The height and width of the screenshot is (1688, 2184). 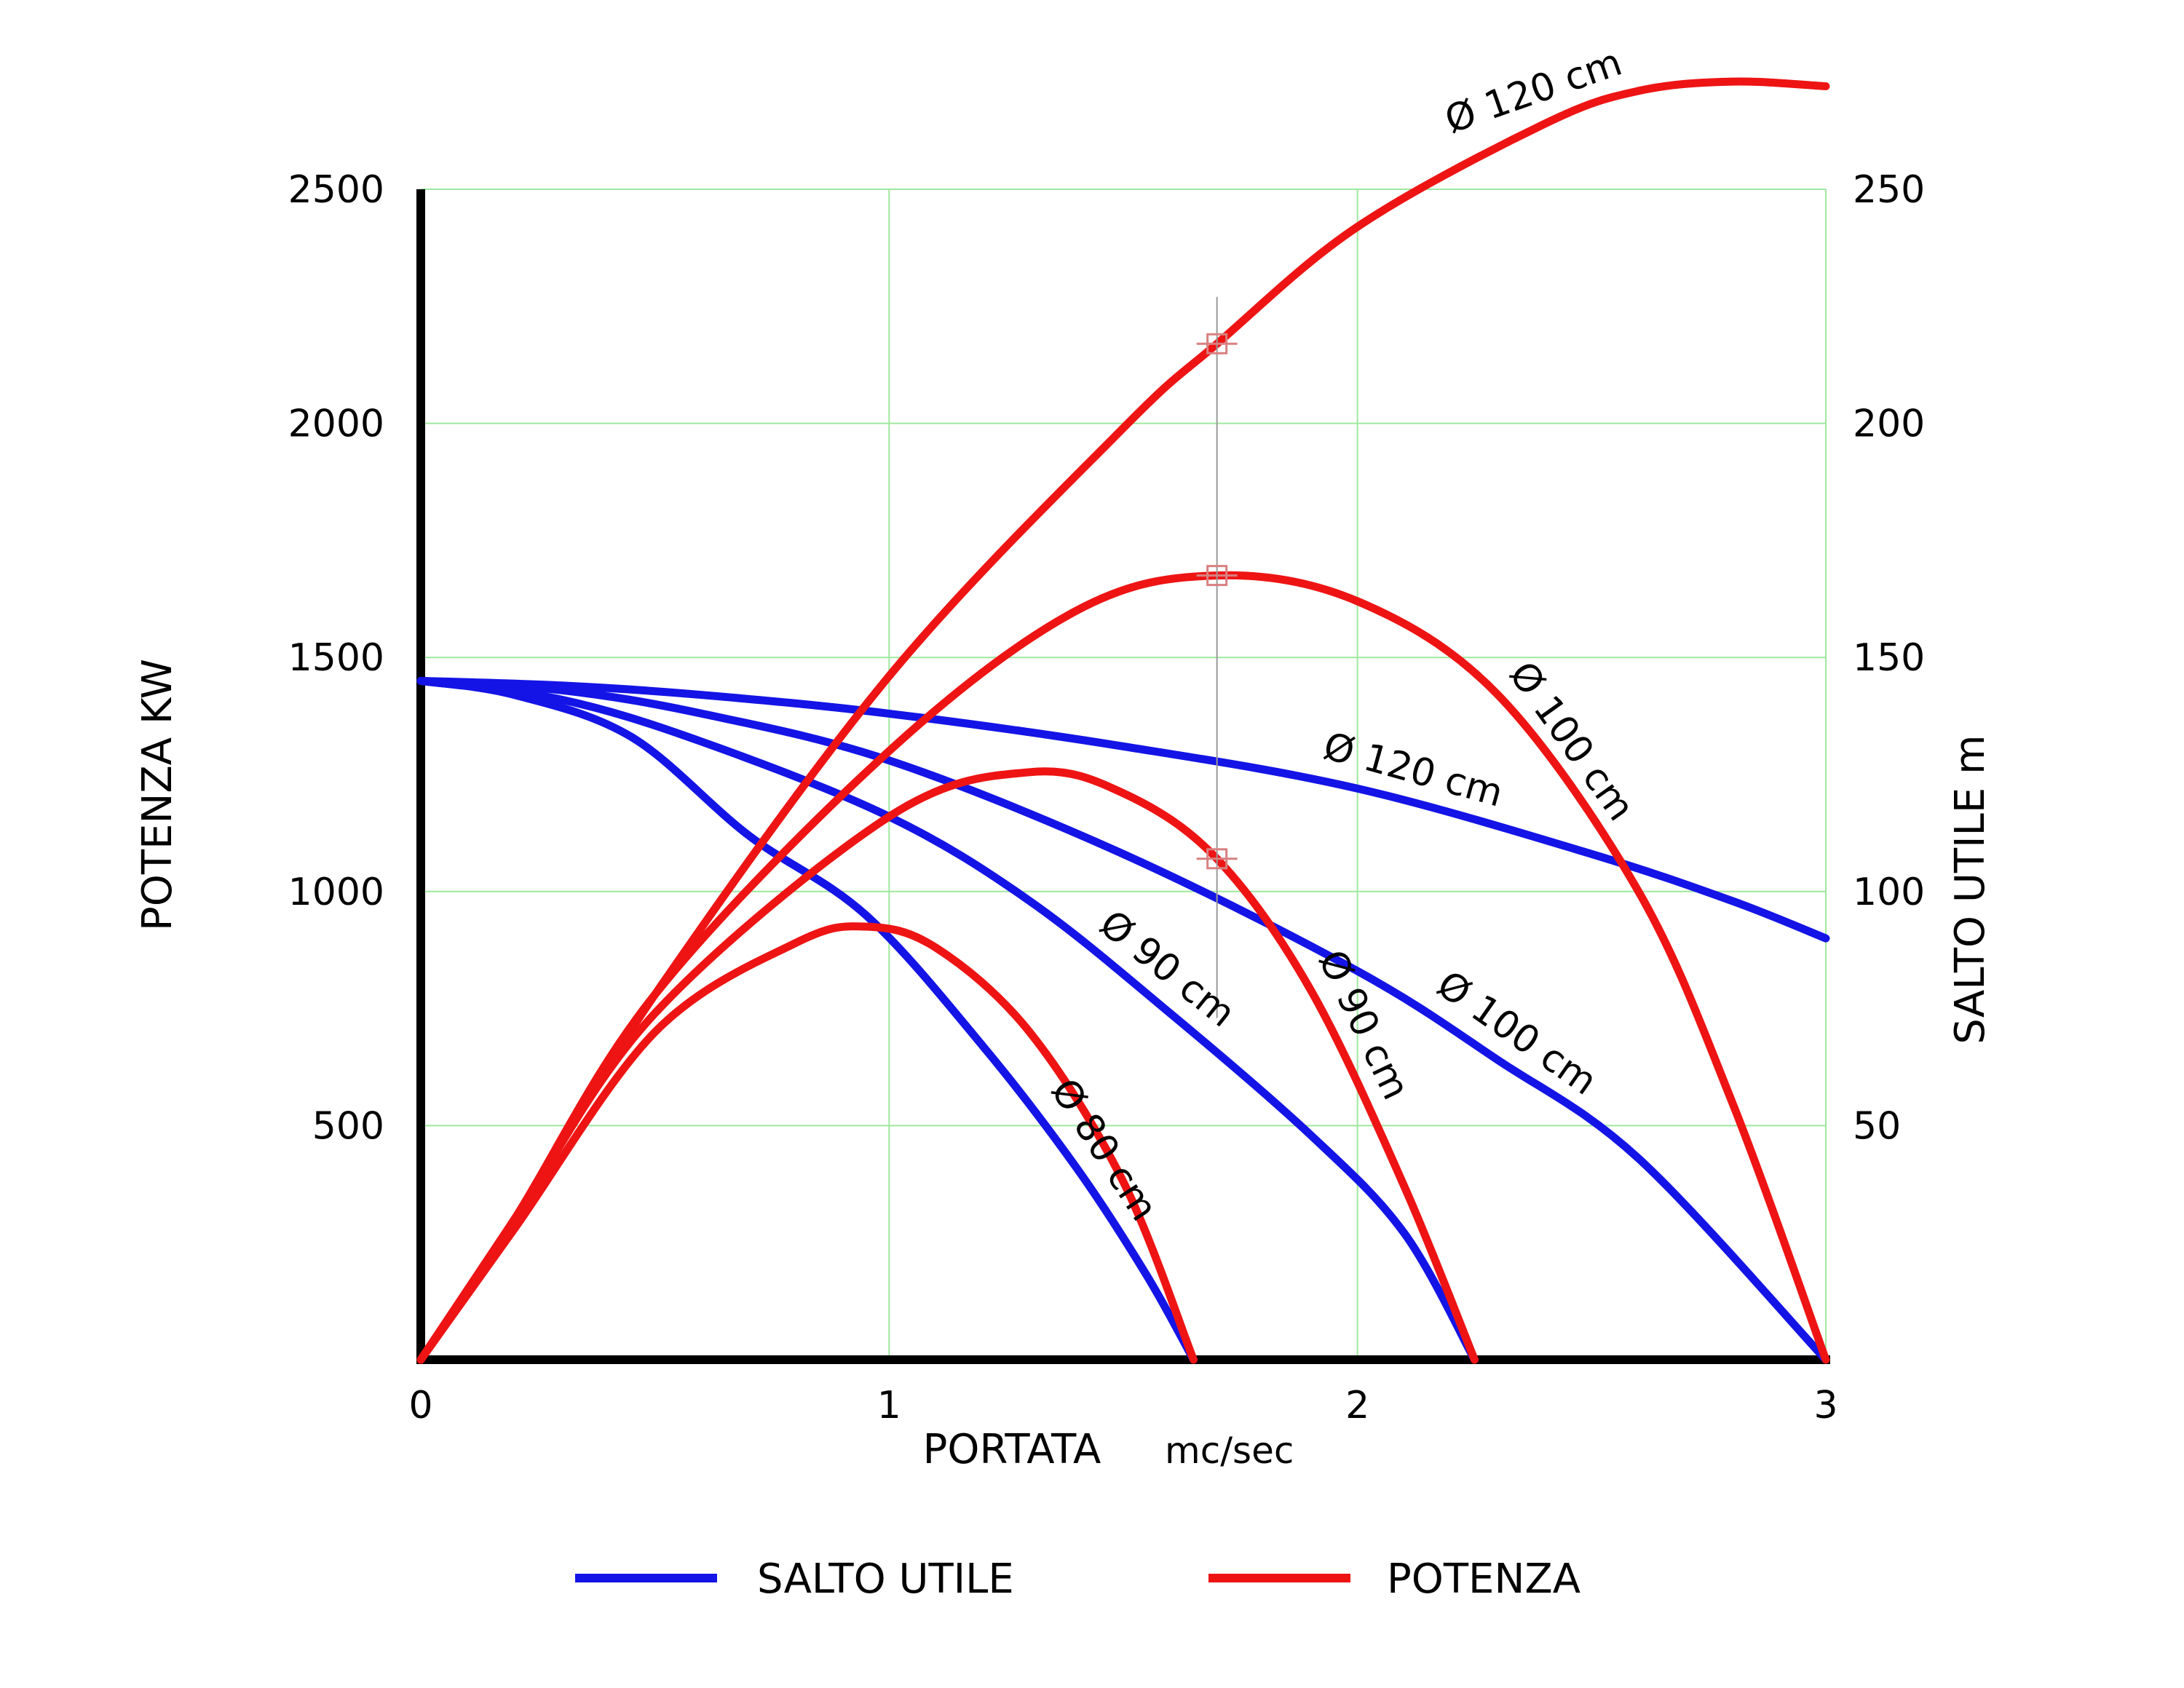 What do you see at coordinates (1571, 741) in the screenshot?
I see `curve-label: Ø 100 cm` at bounding box center [1571, 741].